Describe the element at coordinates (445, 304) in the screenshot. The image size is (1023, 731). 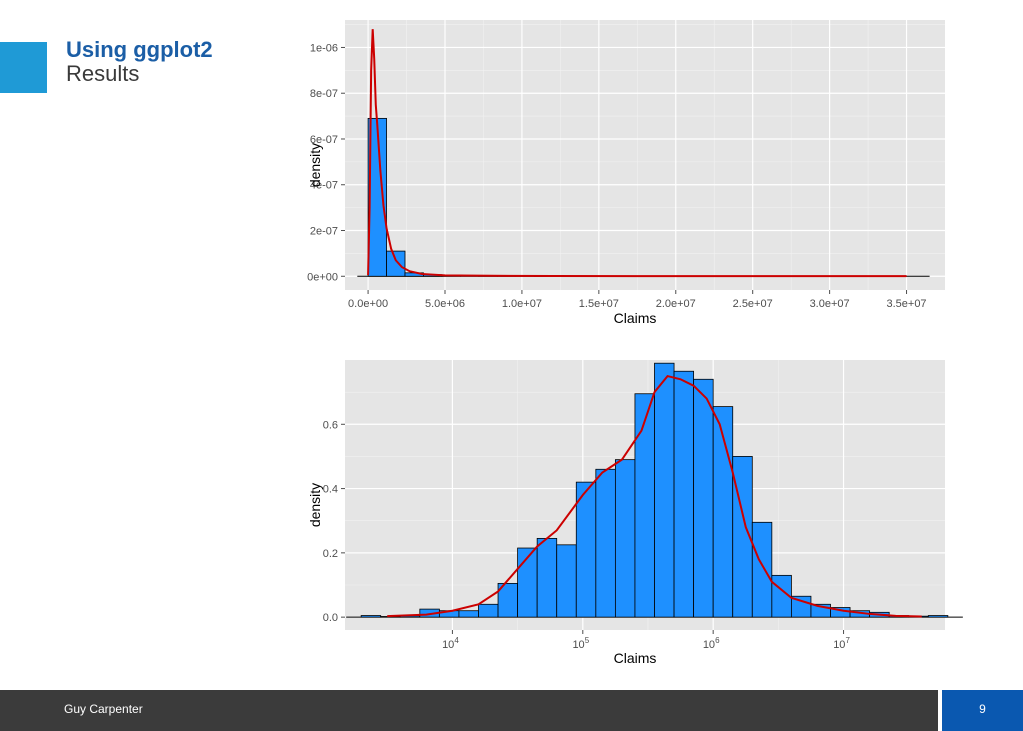
I see `x-tick-label: 5.0e+06` at that location.